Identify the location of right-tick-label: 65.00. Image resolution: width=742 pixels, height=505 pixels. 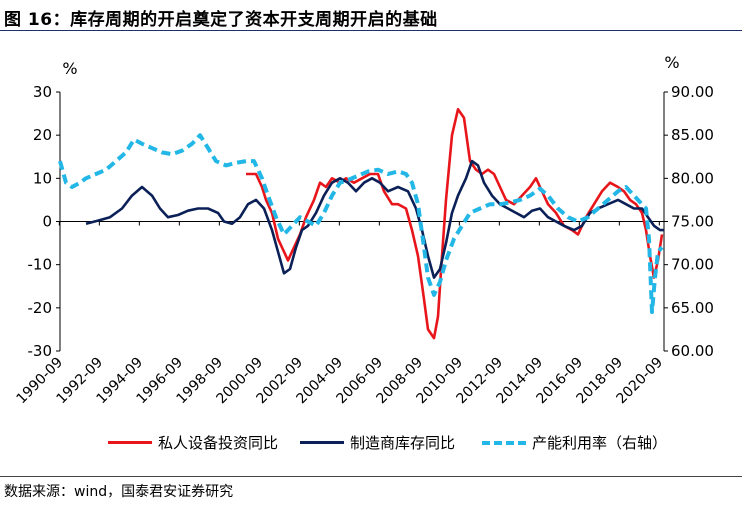
(692, 308).